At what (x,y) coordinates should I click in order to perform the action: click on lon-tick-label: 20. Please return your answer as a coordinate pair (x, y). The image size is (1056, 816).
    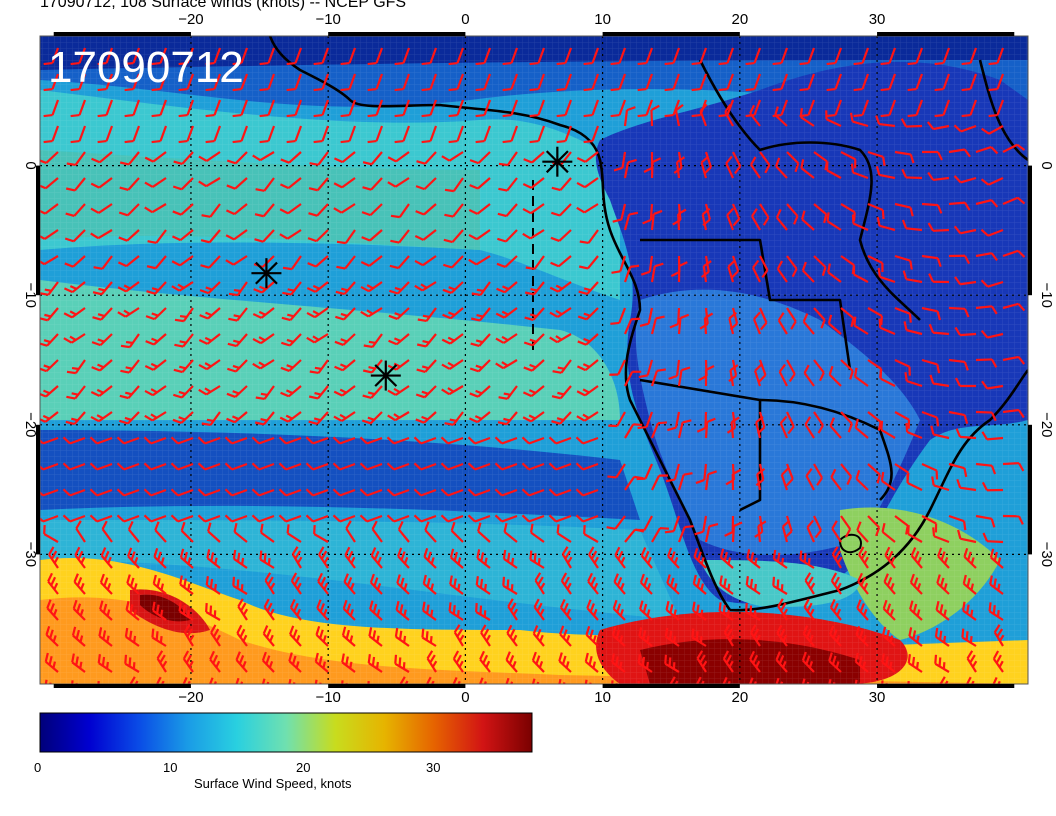
    Looking at the image, I should click on (739, 697).